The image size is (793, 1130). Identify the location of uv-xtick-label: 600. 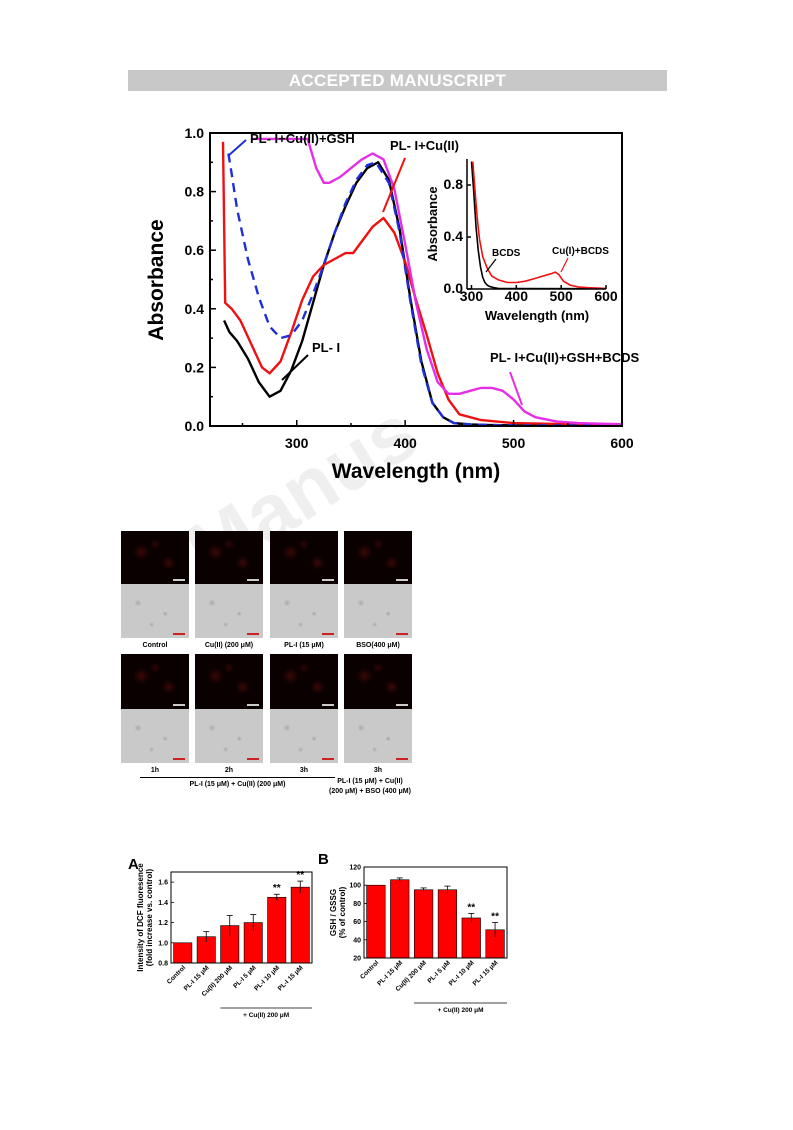
(622, 443).